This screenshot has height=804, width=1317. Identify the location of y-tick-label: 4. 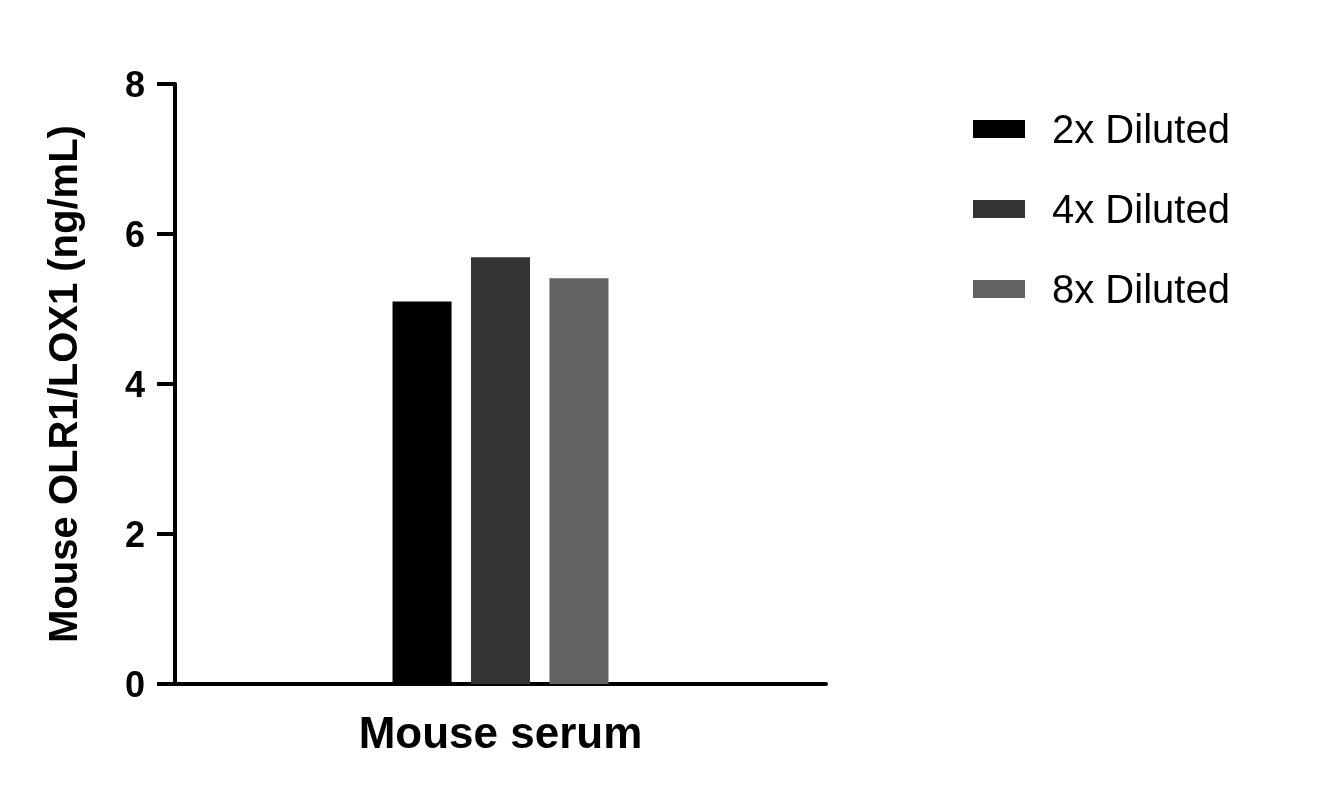
(134, 384).